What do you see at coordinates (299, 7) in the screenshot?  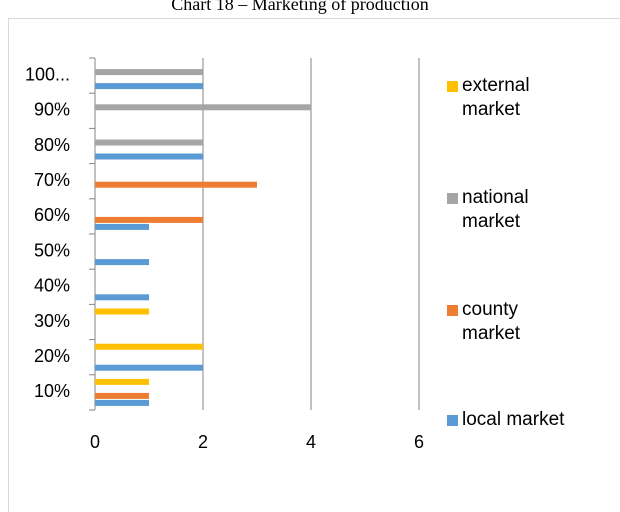 I see `chart-title: Chart 18 – Marketing of production` at bounding box center [299, 7].